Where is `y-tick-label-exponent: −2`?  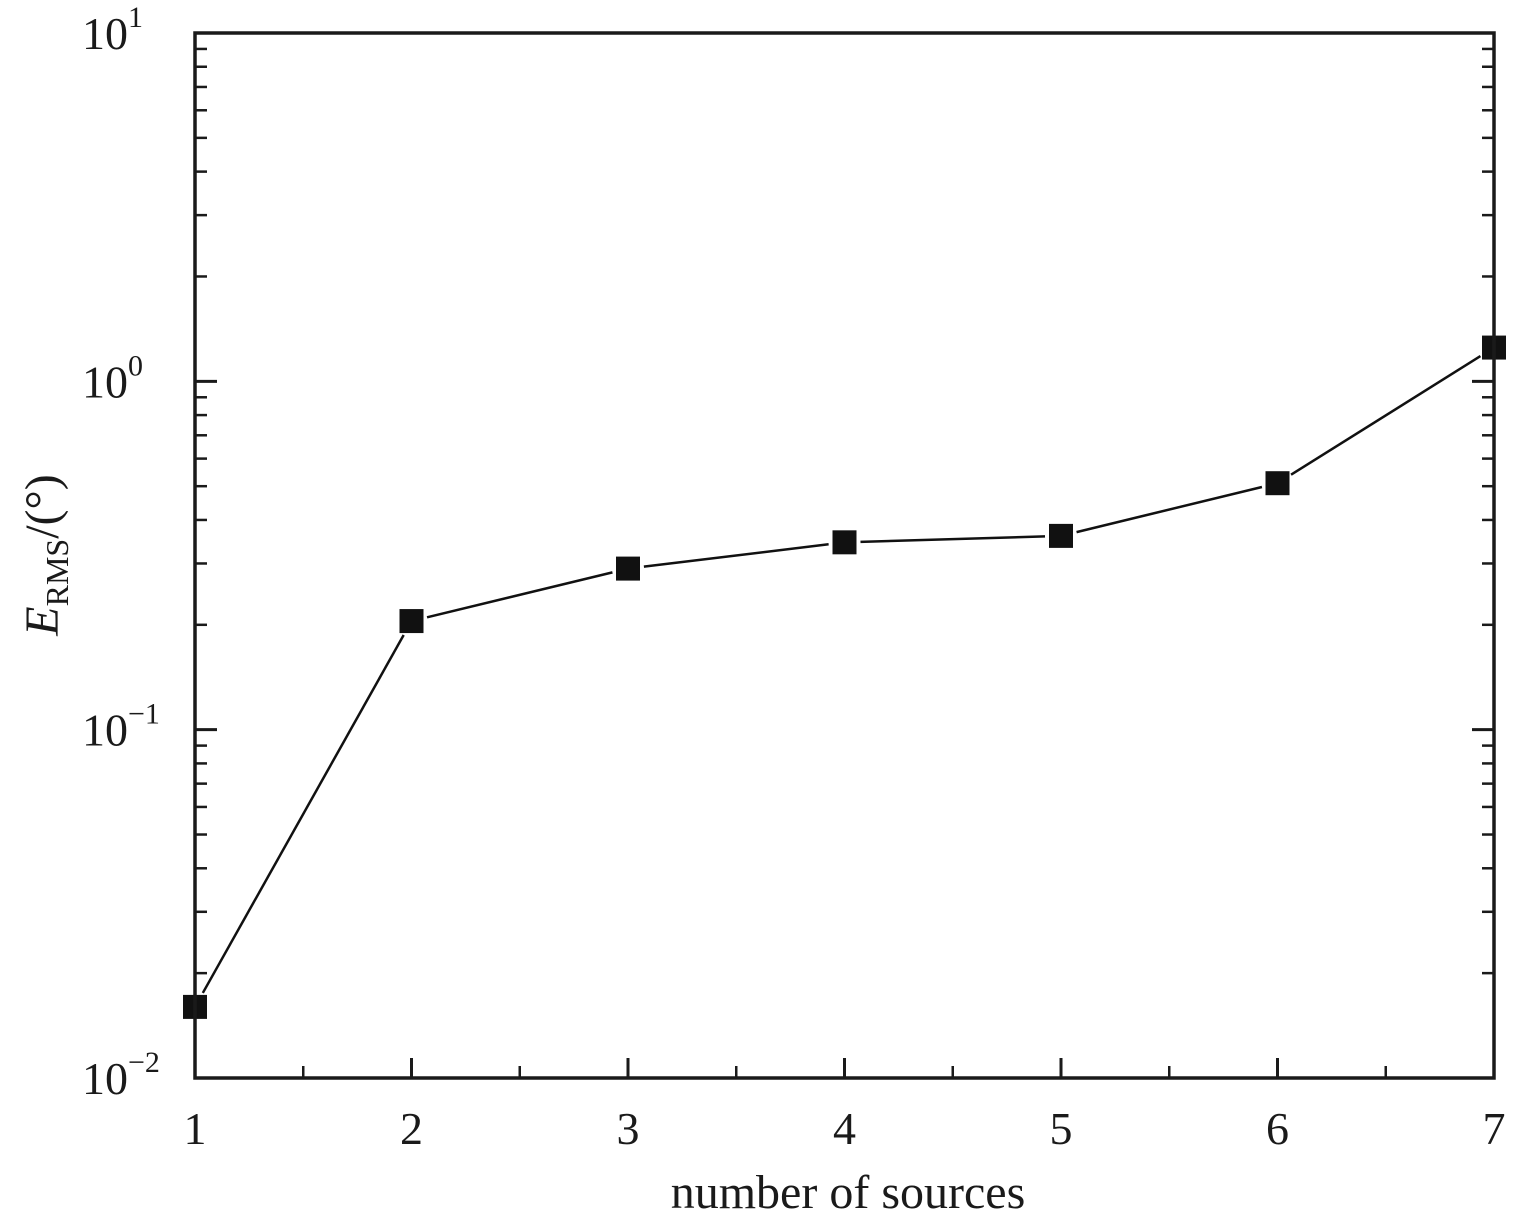 y-tick-label-exponent: −2 is located at coordinates (144, 1062).